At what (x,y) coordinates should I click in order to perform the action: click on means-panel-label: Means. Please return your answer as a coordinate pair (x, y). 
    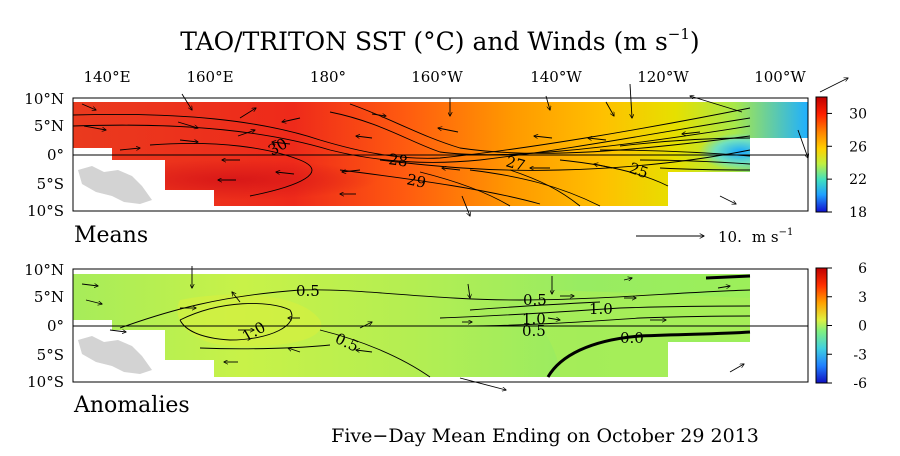
    Looking at the image, I should click on (111, 235).